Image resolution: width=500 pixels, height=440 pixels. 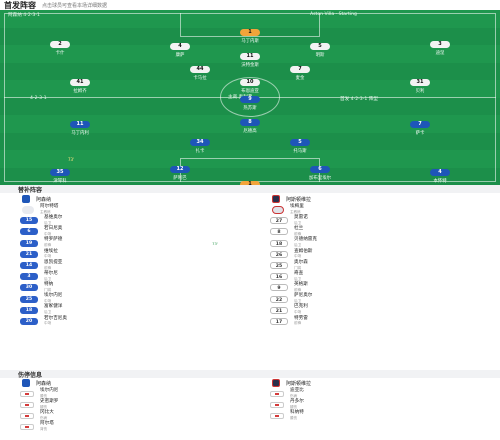 I want to click on bench-row: 8 杜兰 前锋, so click(x=375, y=231).